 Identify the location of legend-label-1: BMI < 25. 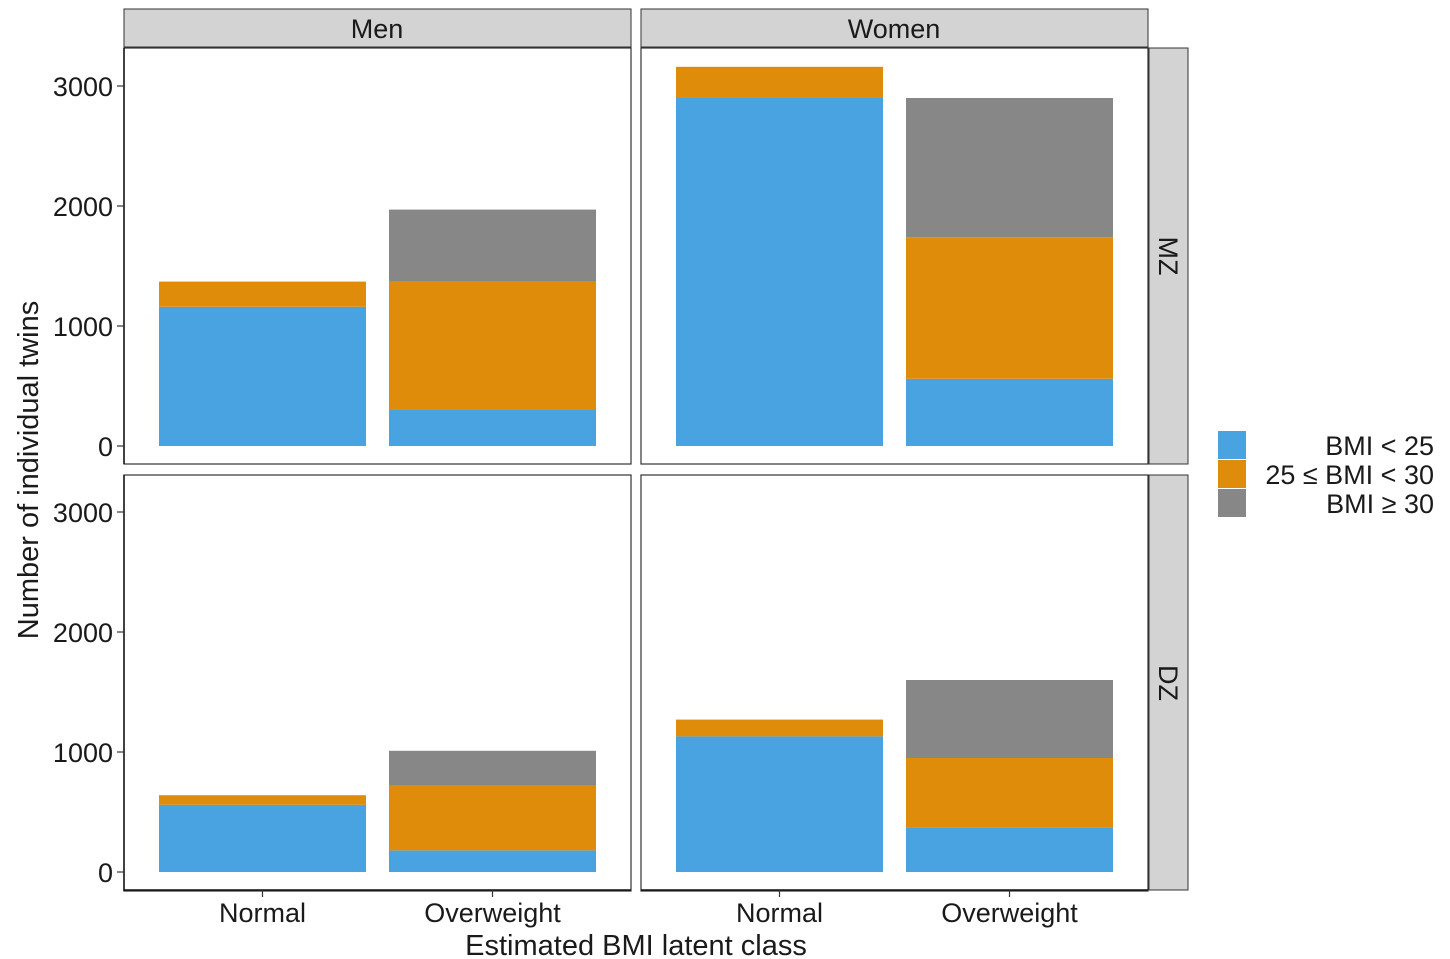
(1379, 446).